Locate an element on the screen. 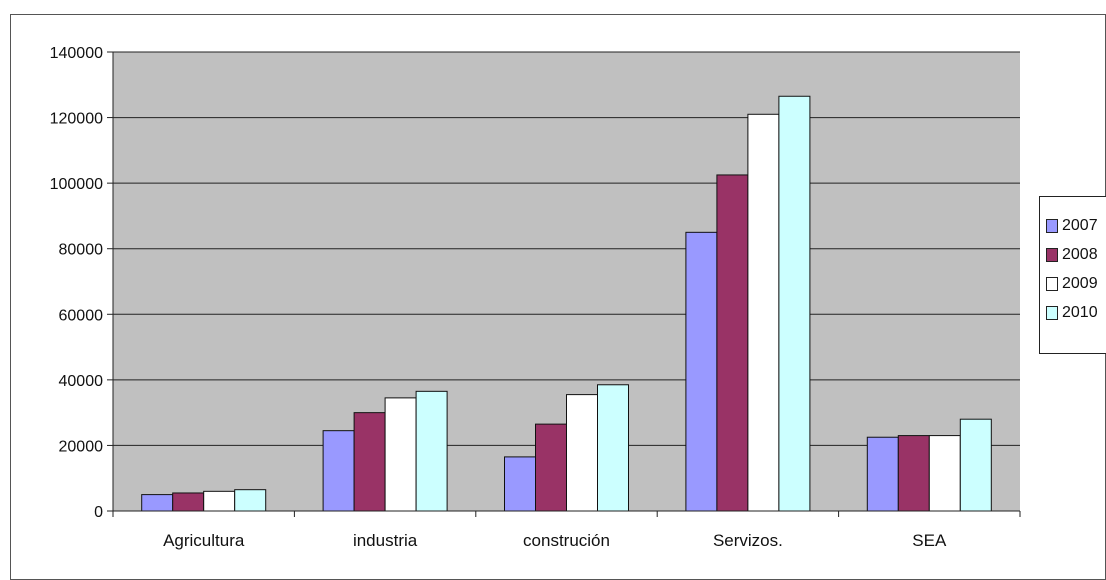  y-tick-label: 100000 is located at coordinates (76, 184).